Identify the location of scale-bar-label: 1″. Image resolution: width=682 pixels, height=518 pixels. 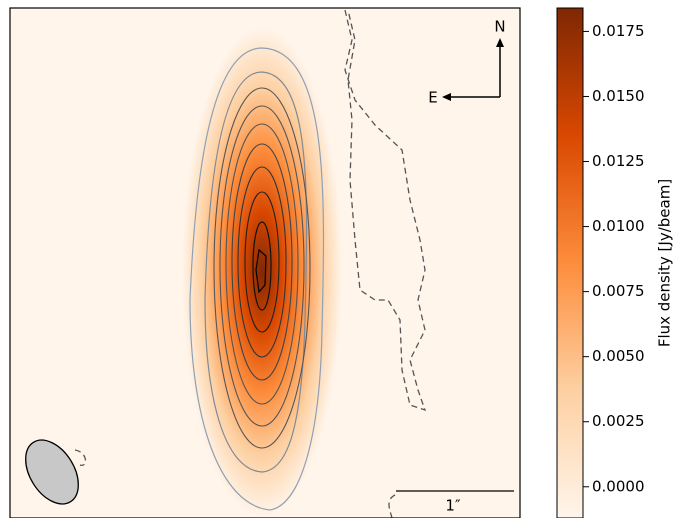
(453, 506).